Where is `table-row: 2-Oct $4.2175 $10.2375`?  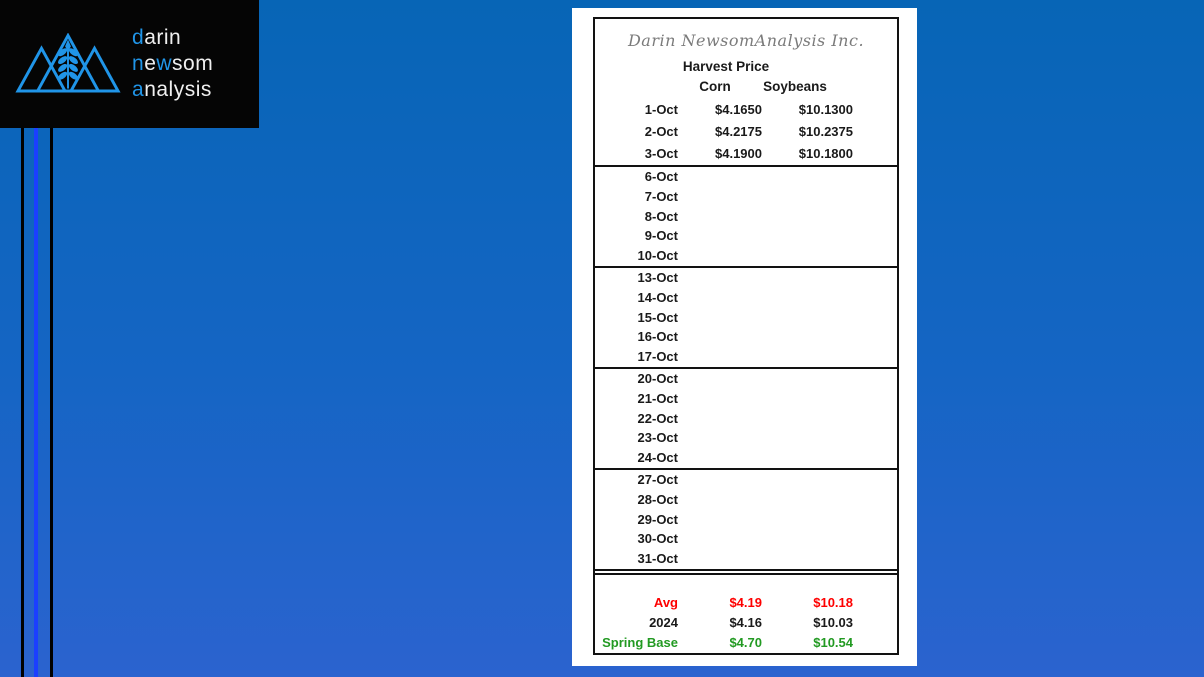
table-row: 2-Oct $4.2175 $10.2375 is located at coordinates (746, 132).